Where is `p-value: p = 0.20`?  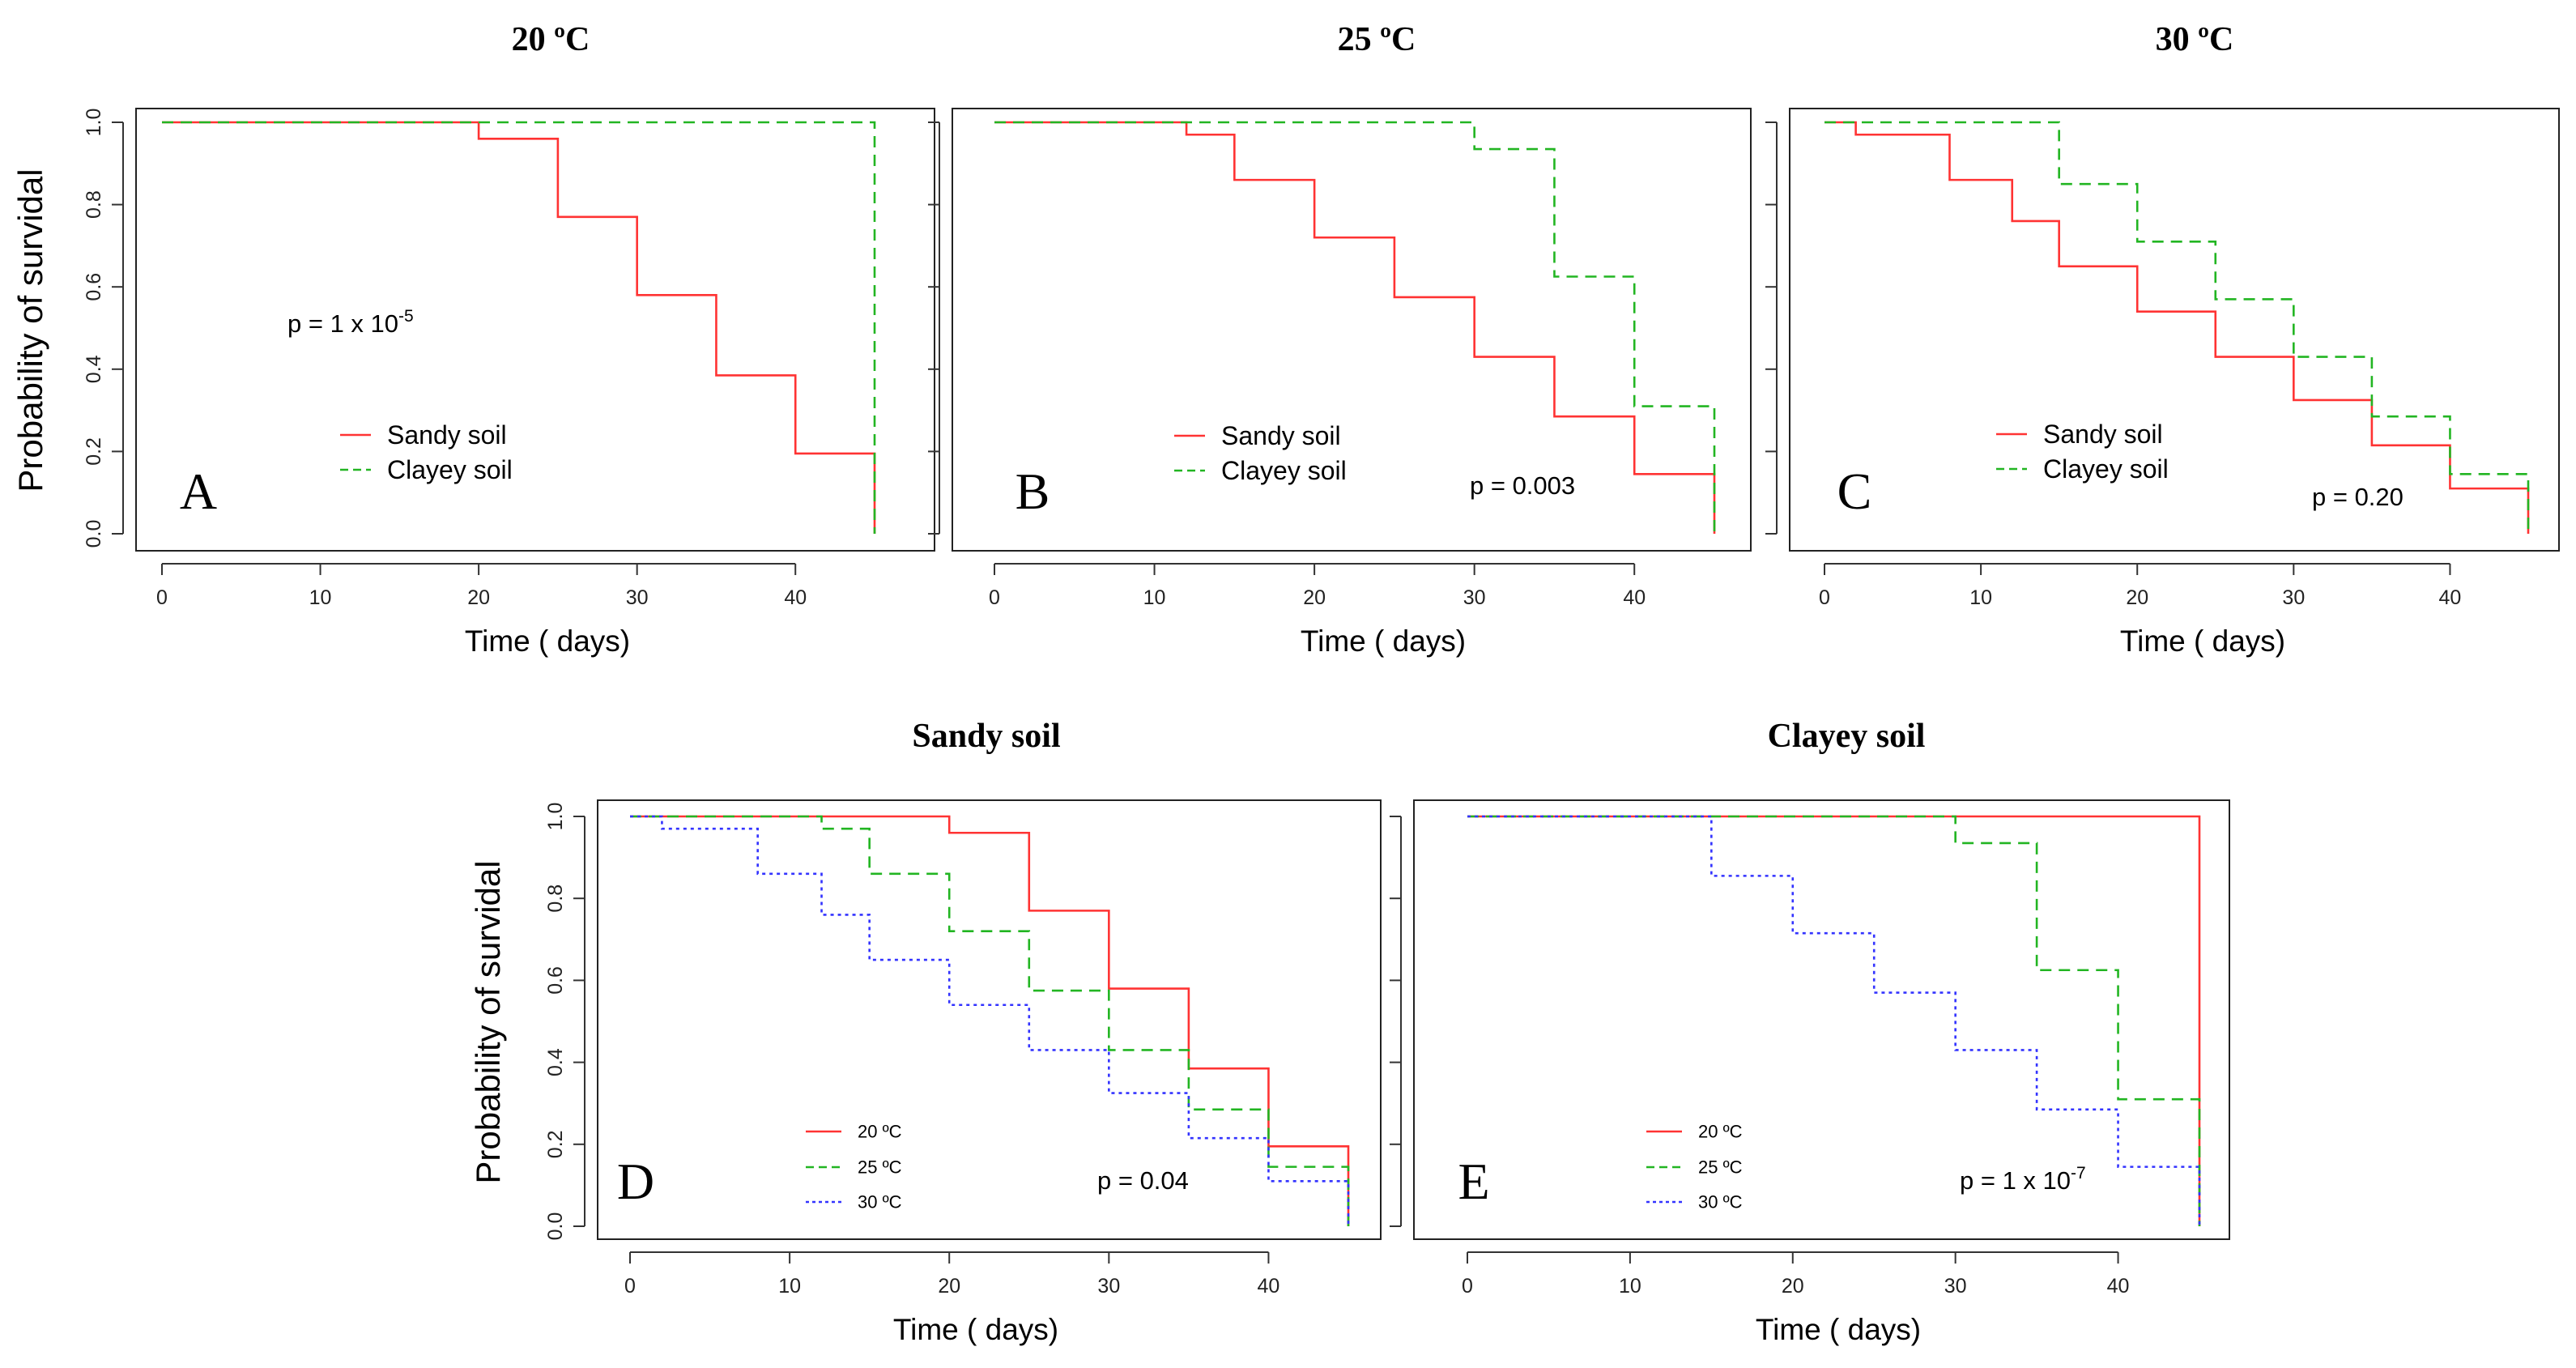 p-value: p = 0.20 is located at coordinates (2358, 497).